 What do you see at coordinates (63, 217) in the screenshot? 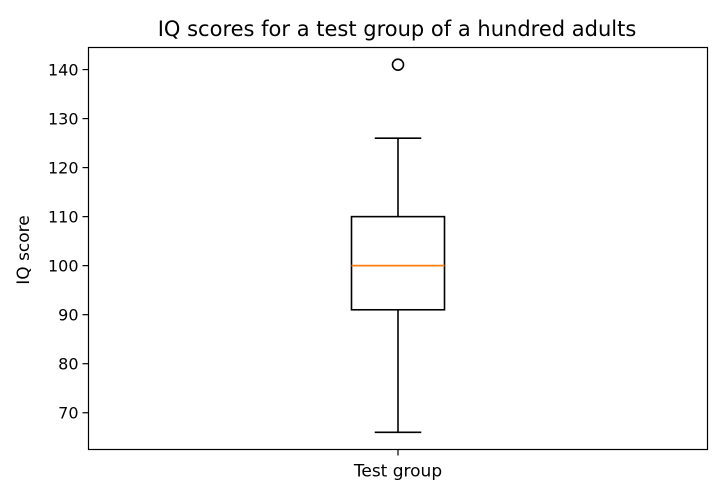
I see `y-tick-label: 110` at bounding box center [63, 217].